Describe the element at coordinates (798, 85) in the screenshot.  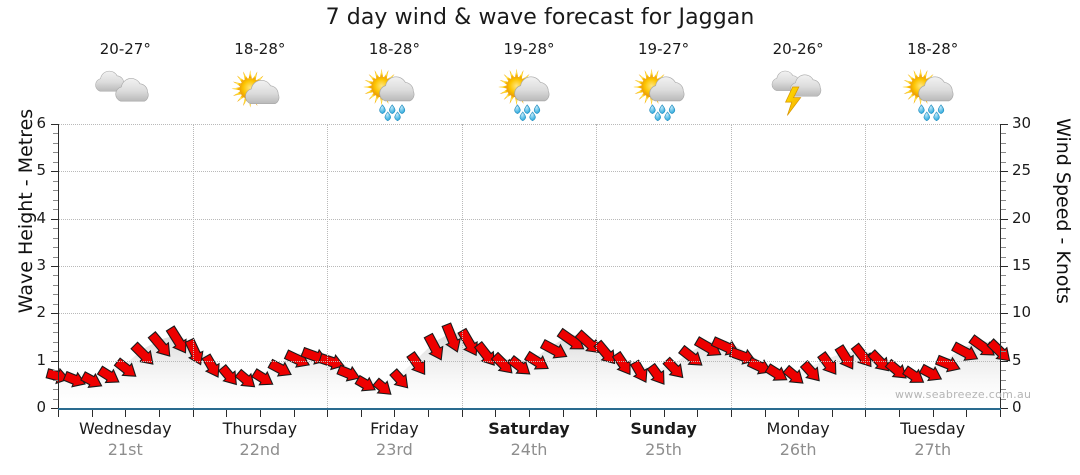
I see `day-header-monday: 20-26°` at that location.